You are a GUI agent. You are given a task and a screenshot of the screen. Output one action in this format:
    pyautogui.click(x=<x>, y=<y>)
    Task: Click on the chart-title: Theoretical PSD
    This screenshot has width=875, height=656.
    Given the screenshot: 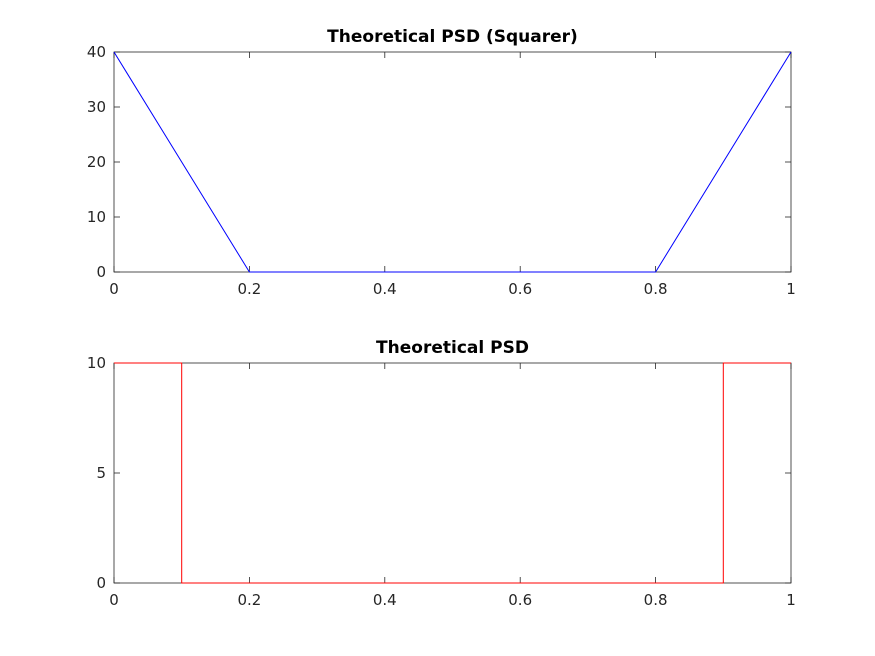 What is the action you would take?
    pyautogui.click(x=452, y=348)
    